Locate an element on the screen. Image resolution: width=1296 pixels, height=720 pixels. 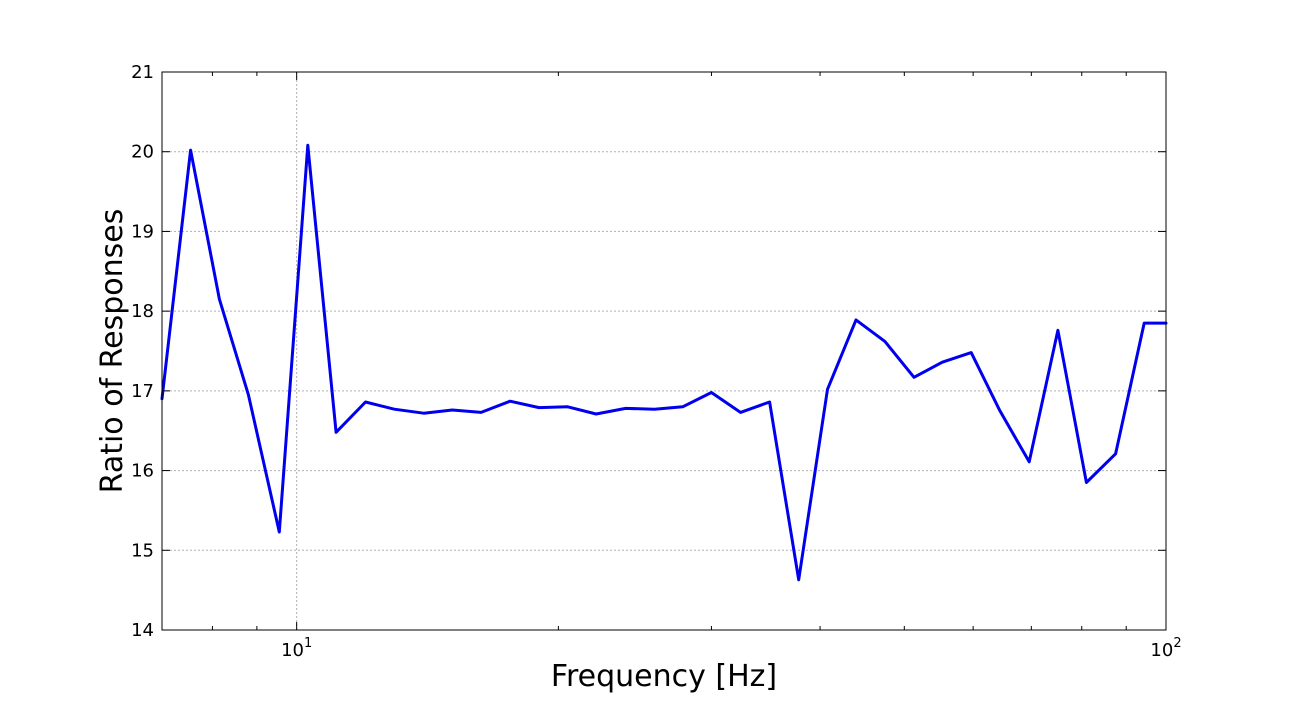
y-tick-label: 18 is located at coordinates (142, 311).